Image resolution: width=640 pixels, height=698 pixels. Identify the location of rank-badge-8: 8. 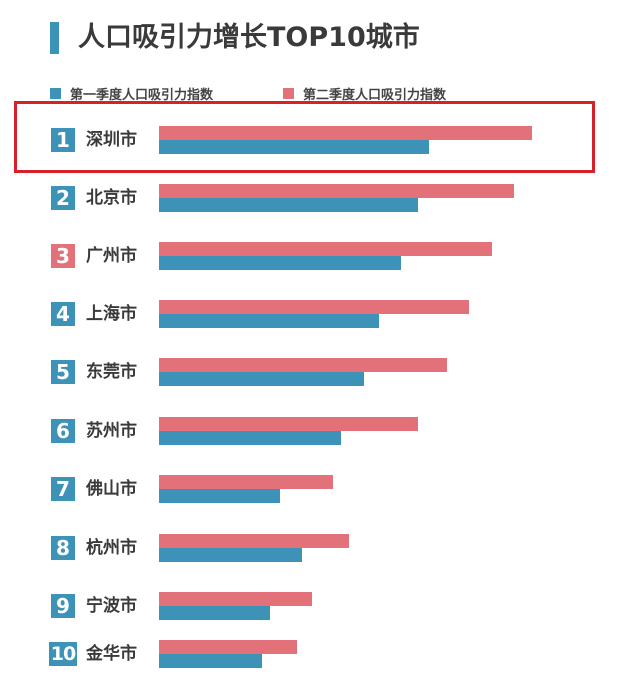
(63, 548).